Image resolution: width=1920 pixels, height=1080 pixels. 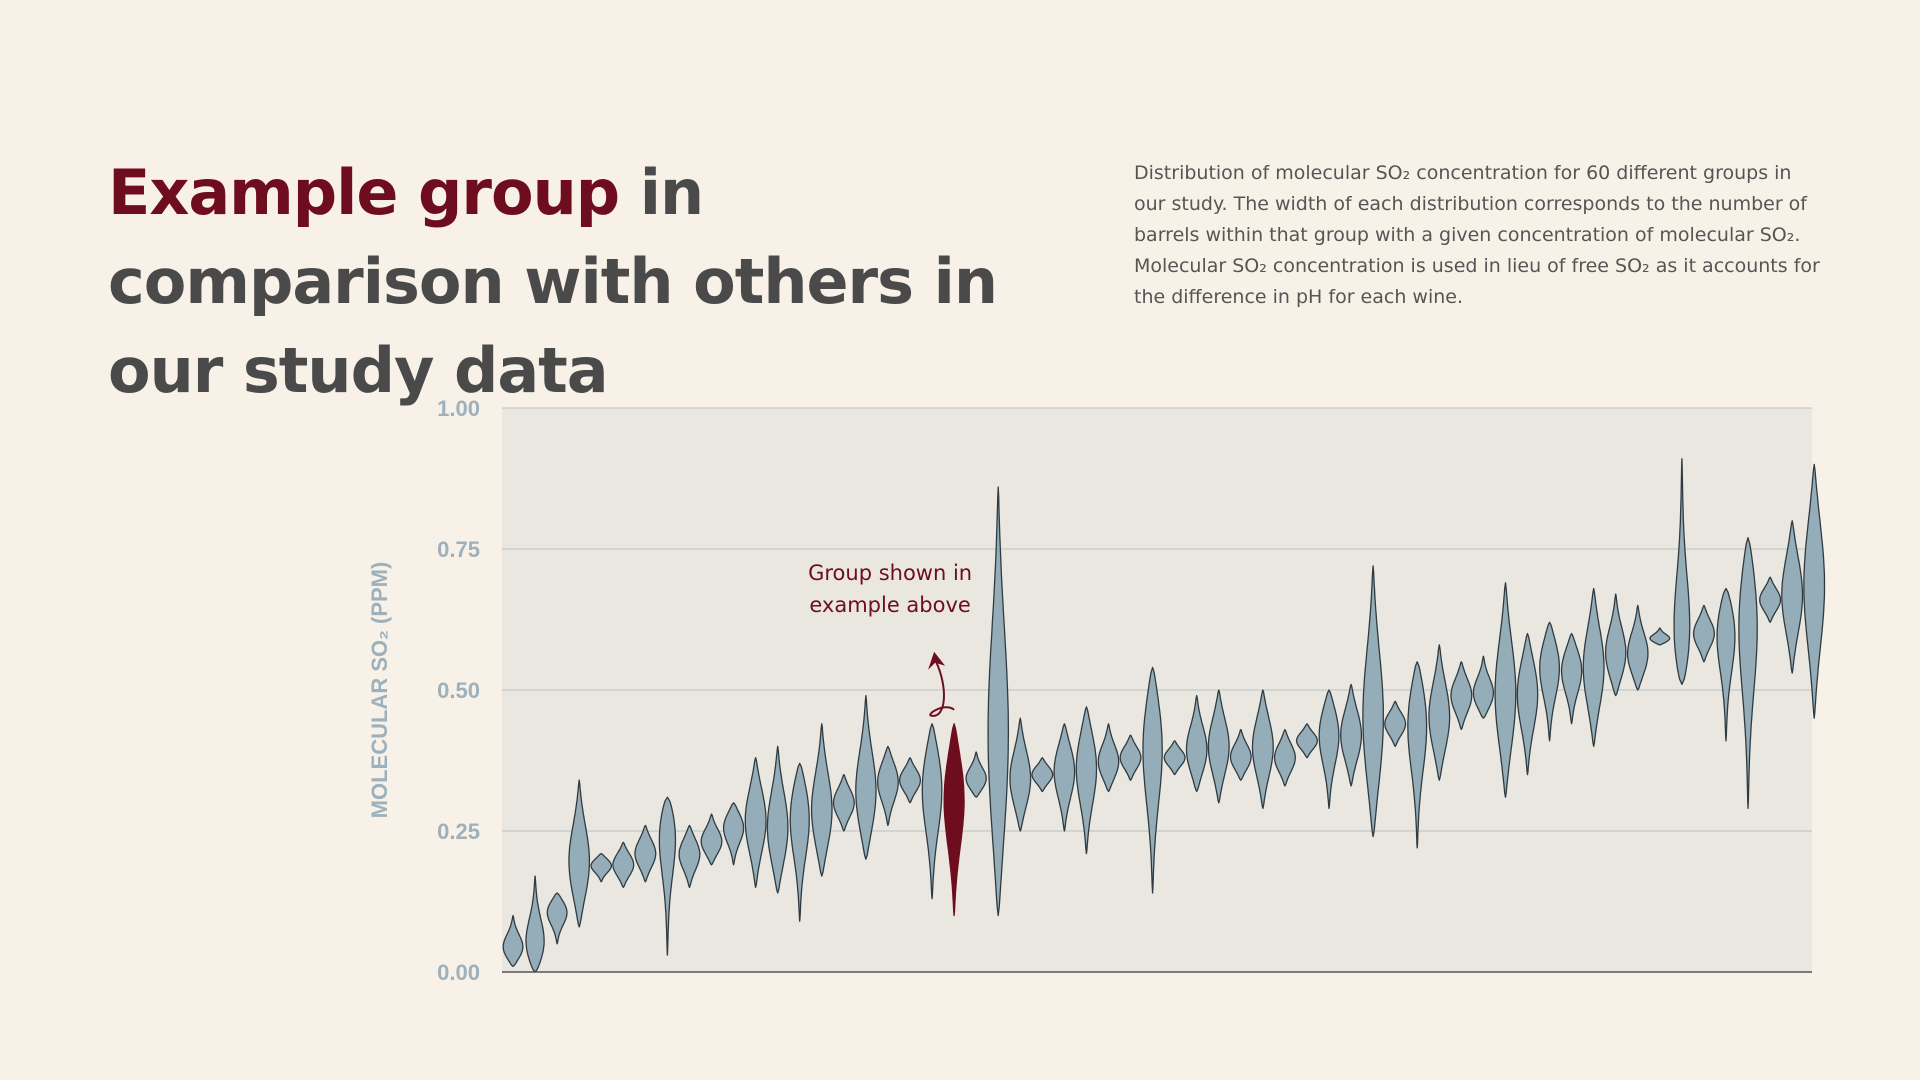 What do you see at coordinates (937, 660) in the screenshot?
I see `annotation-arrow-head` at bounding box center [937, 660].